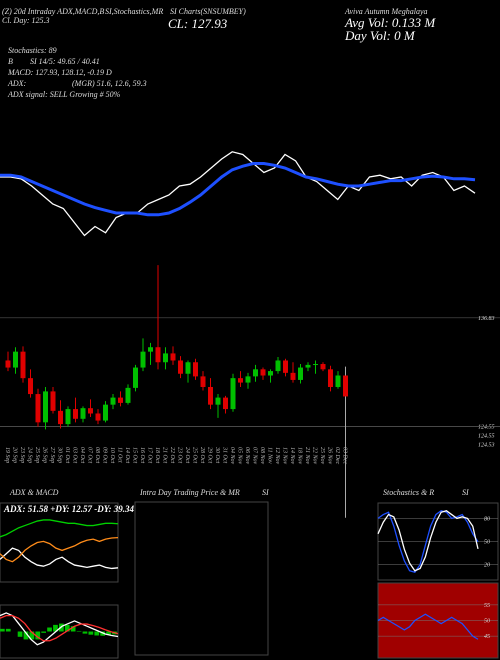 The height and width of the screenshot is (660, 500). Describe the element at coordinates (82, 455) in the screenshot. I see `x-tick-label: 04 Oct` at that location.